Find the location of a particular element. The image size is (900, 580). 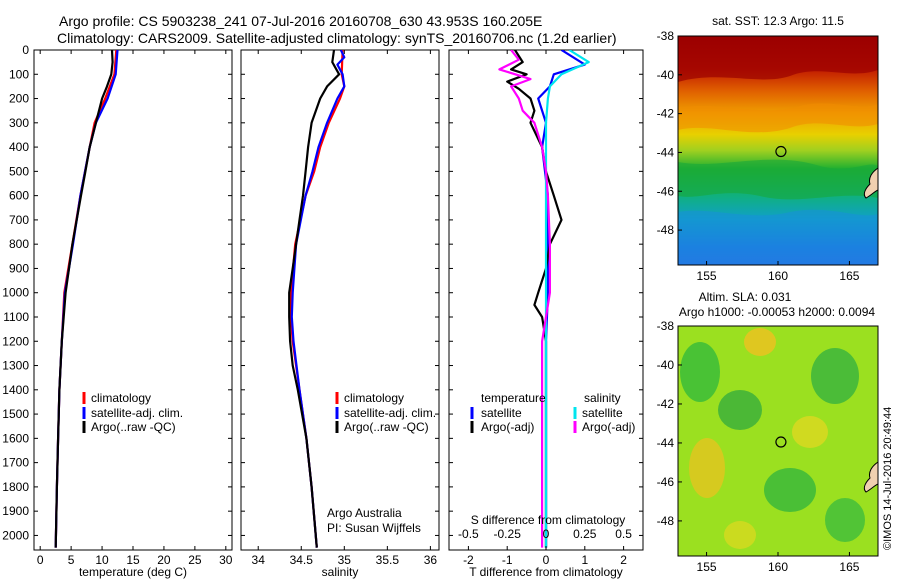

x-tick-label: 0 is located at coordinates (546, 560).